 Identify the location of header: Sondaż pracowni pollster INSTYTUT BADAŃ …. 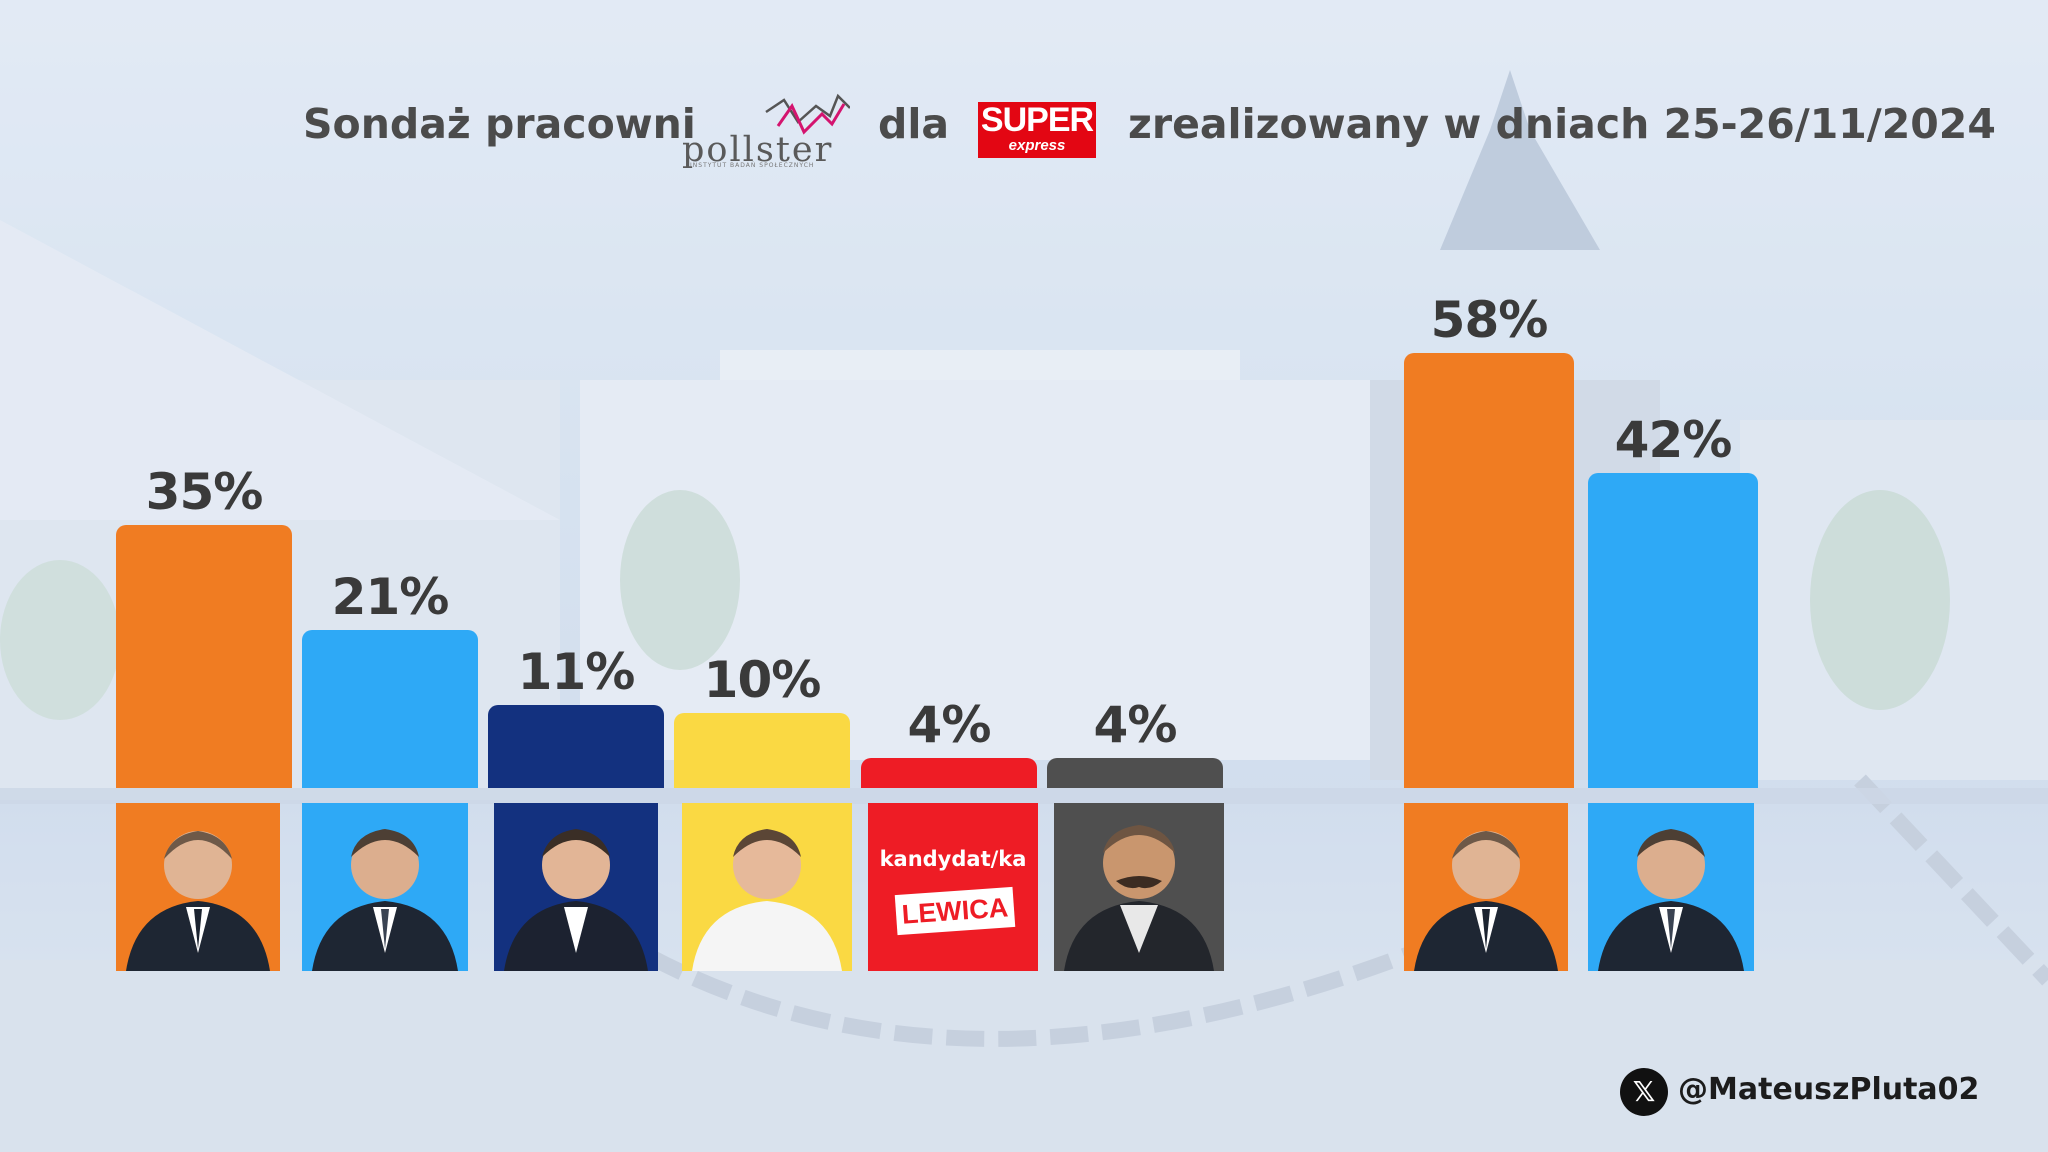
(1024, 132).